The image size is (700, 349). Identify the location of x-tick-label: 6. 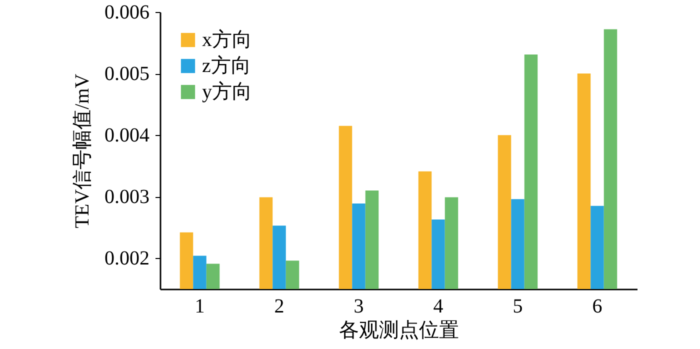
(597, 307).